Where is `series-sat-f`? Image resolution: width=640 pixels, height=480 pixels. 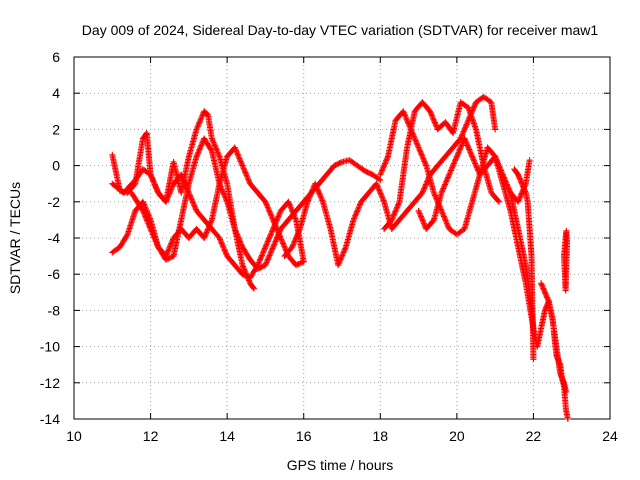
series-sat-f is located at coordinates (455, 173).